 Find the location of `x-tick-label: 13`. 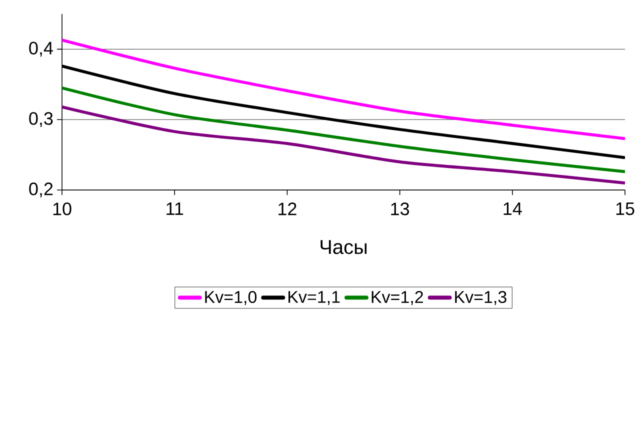

x-tick-label: 13 is located at coordinates (400, 209).